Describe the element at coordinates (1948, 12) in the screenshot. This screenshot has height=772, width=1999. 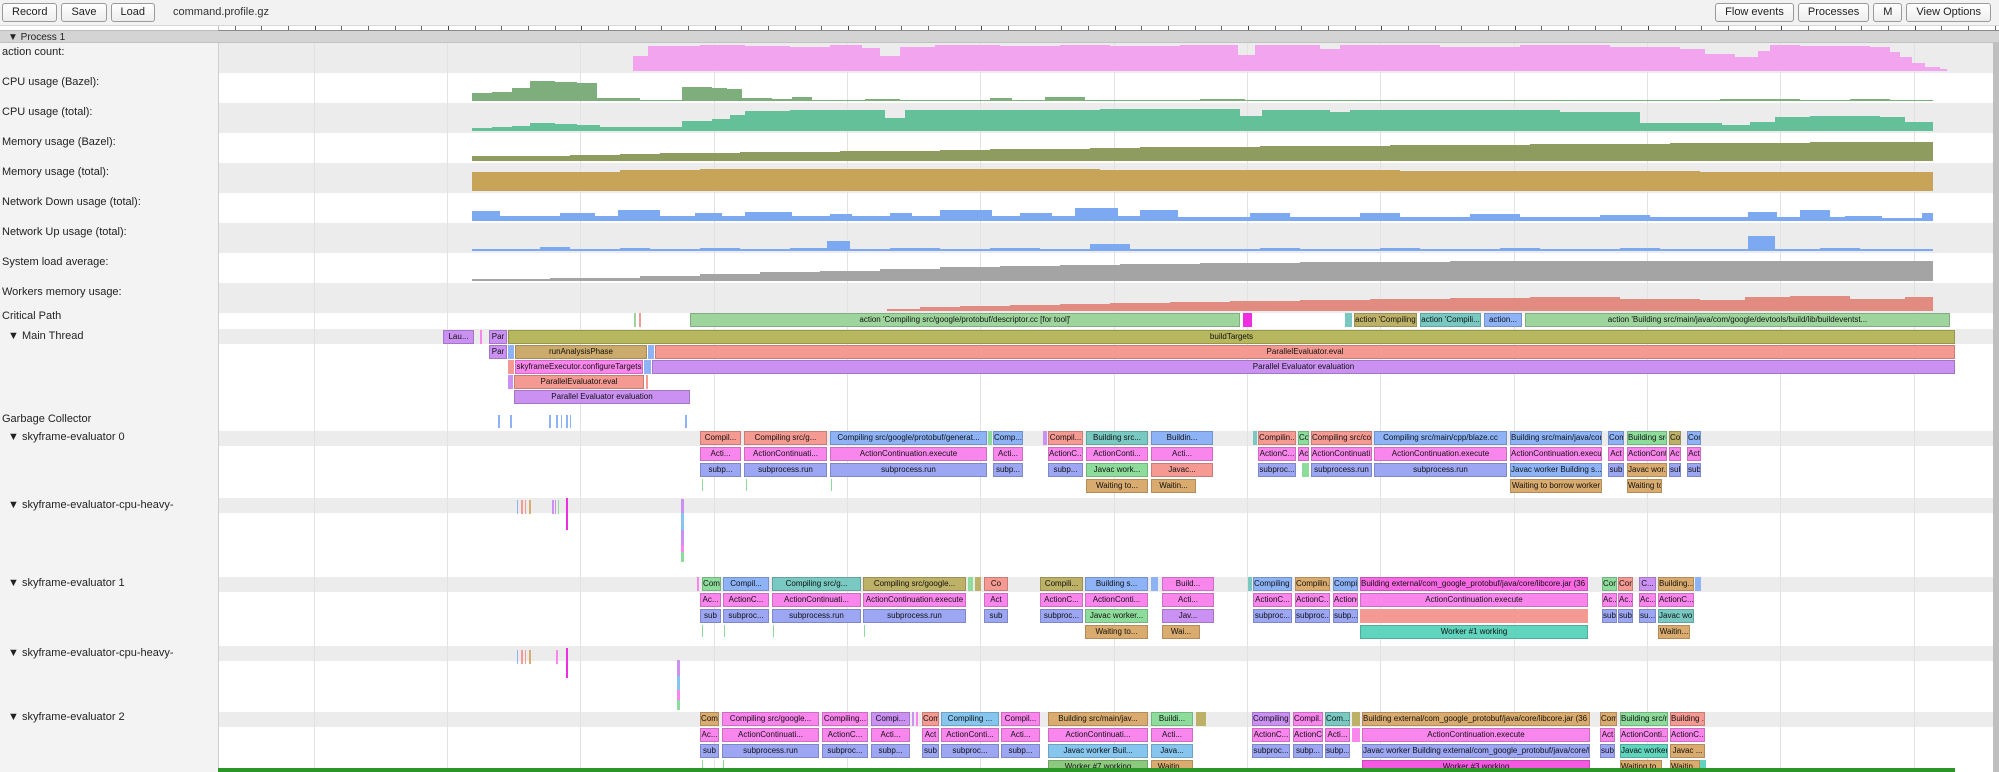
I see `view-options-button: View Options` at that location.